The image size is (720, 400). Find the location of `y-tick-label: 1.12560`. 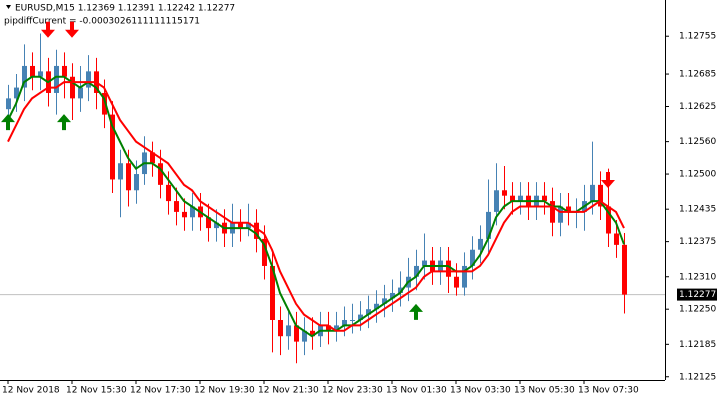

y-tick-label: 1.12560 is located at coordinates (697, 142).